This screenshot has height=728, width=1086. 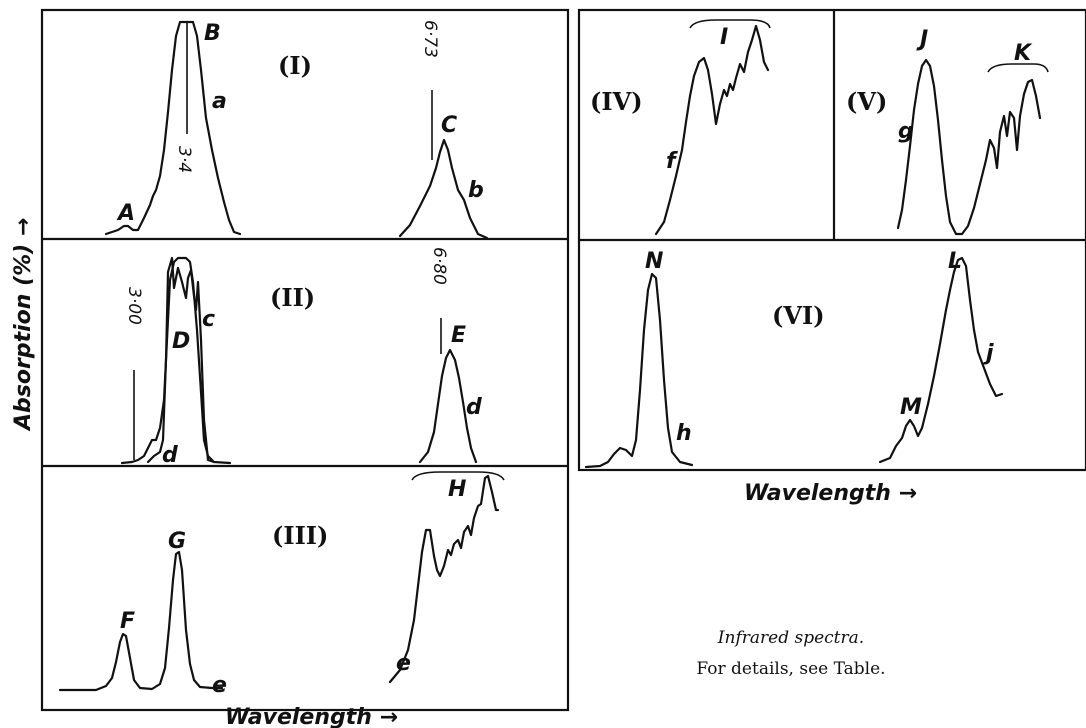 I want to click on peak-A: A, so click(x=125, y=213).